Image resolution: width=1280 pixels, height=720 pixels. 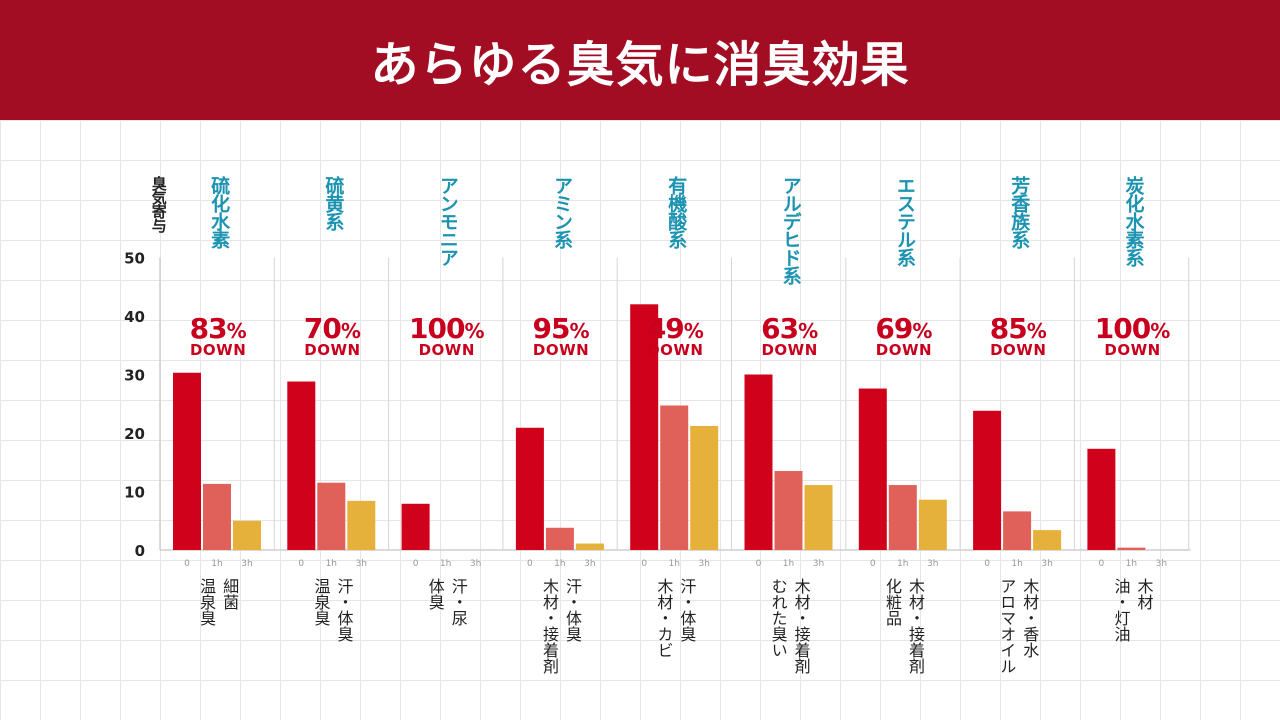 I want to click on reduction-value: 83, so click(x=208, y=328).